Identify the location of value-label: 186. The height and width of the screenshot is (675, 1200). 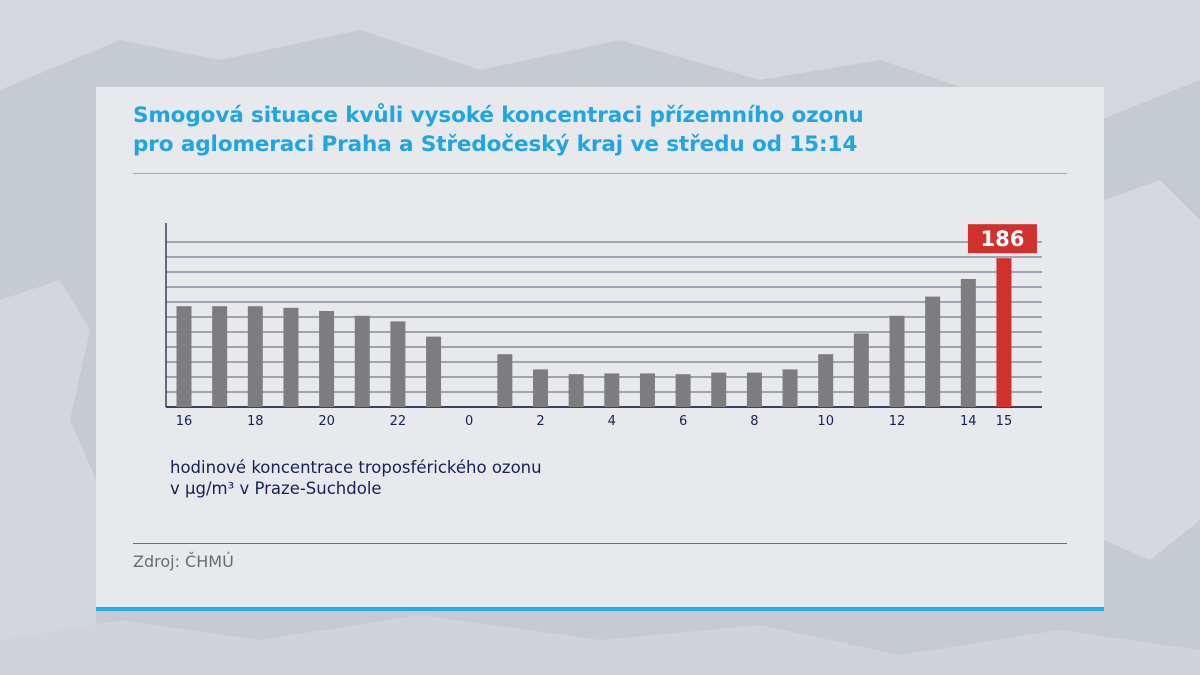
(1003, 239).